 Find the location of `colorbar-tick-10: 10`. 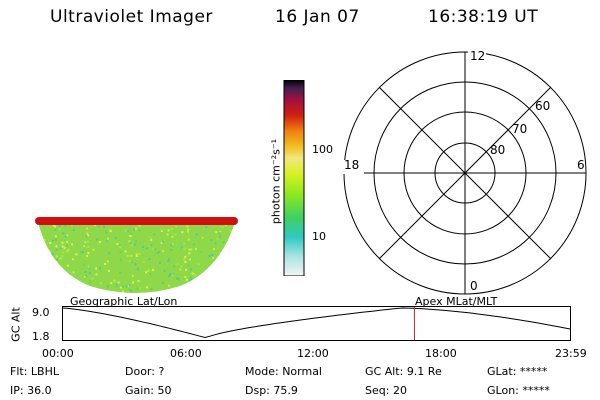

colorbar-tick-10: 10 is located at coordinates (319, 236).